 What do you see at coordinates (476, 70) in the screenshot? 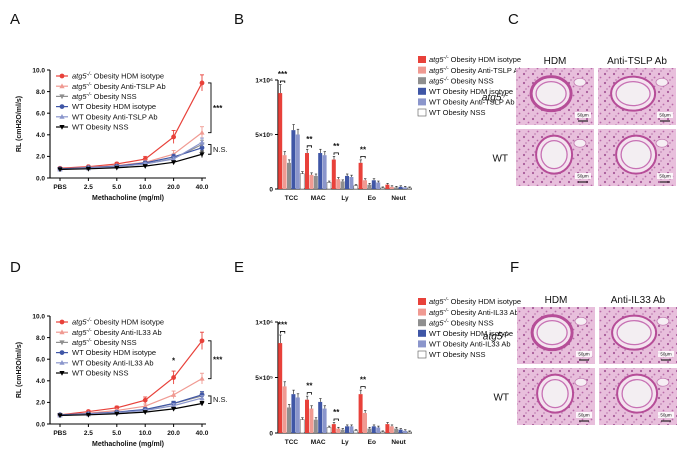
I see `legend-label: atg5-/- Obesity Anti-TSLP Ab` at bounding box center [476, 70].